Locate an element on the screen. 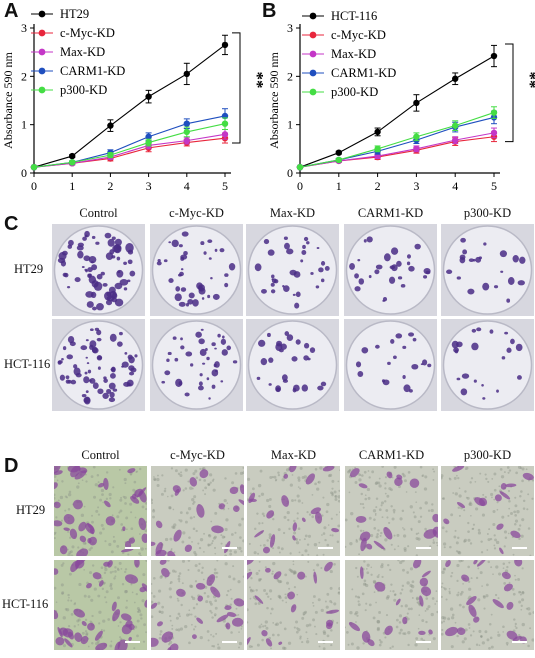  dish-well is located at coordinates (292, 365).